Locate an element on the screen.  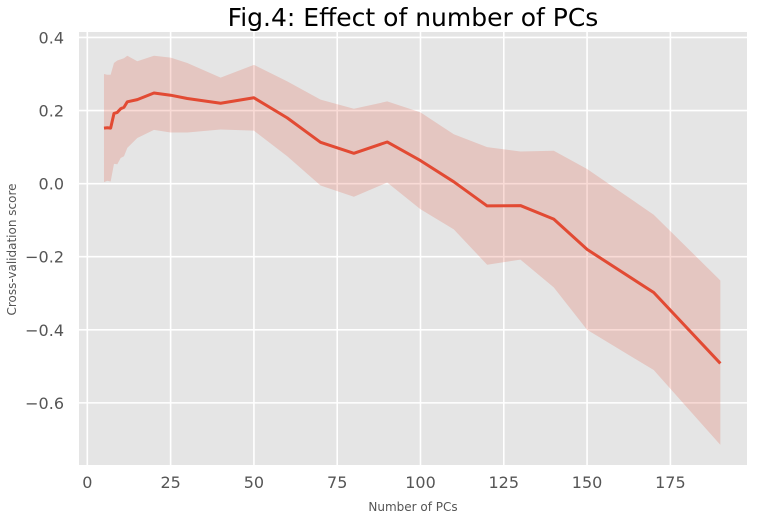
y-axis-label: Cross-validation score is located at coordinates (12, 249).